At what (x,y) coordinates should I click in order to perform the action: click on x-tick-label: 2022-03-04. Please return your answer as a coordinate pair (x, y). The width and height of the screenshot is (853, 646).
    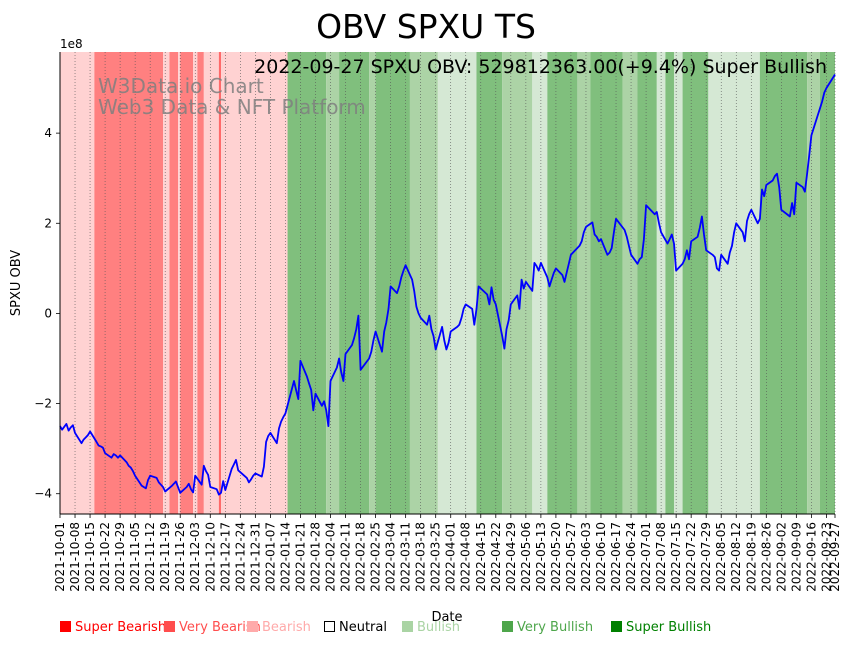
    Looking at the image, I should click on (391, 557).